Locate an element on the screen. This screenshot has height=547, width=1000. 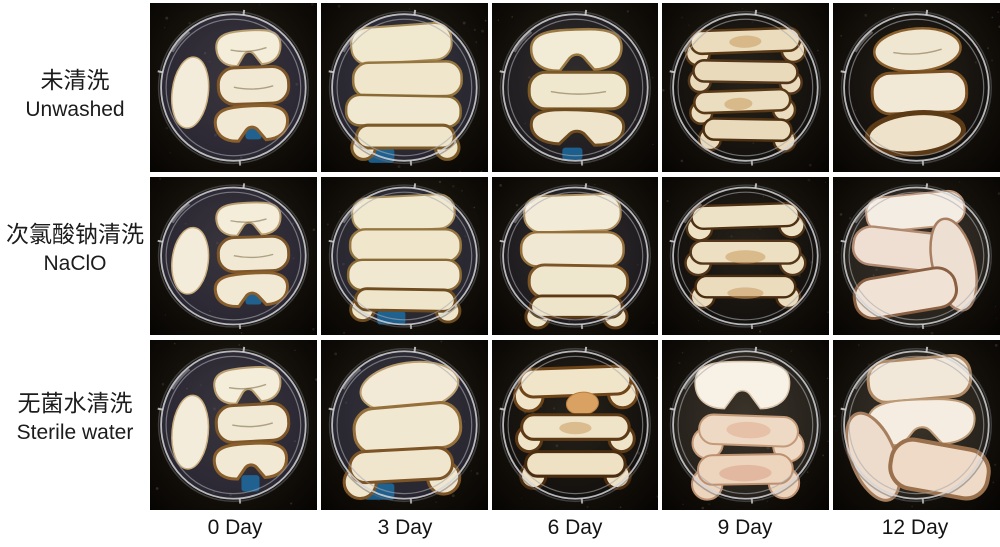
photo-unwashed-6-day is located at coordinates (575, 87).